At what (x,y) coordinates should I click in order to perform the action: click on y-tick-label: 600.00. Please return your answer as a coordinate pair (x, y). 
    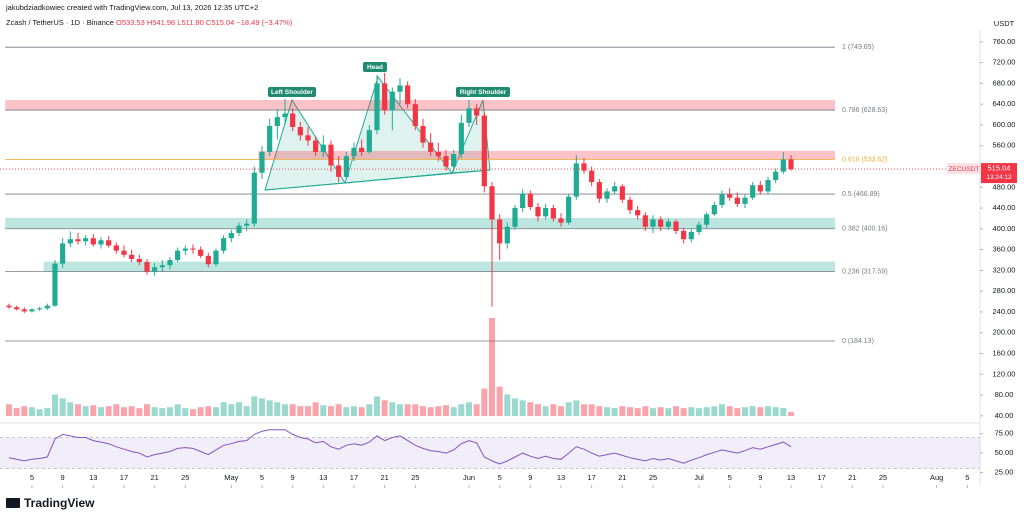
    Looking at the image, I should click on (1004, 124).